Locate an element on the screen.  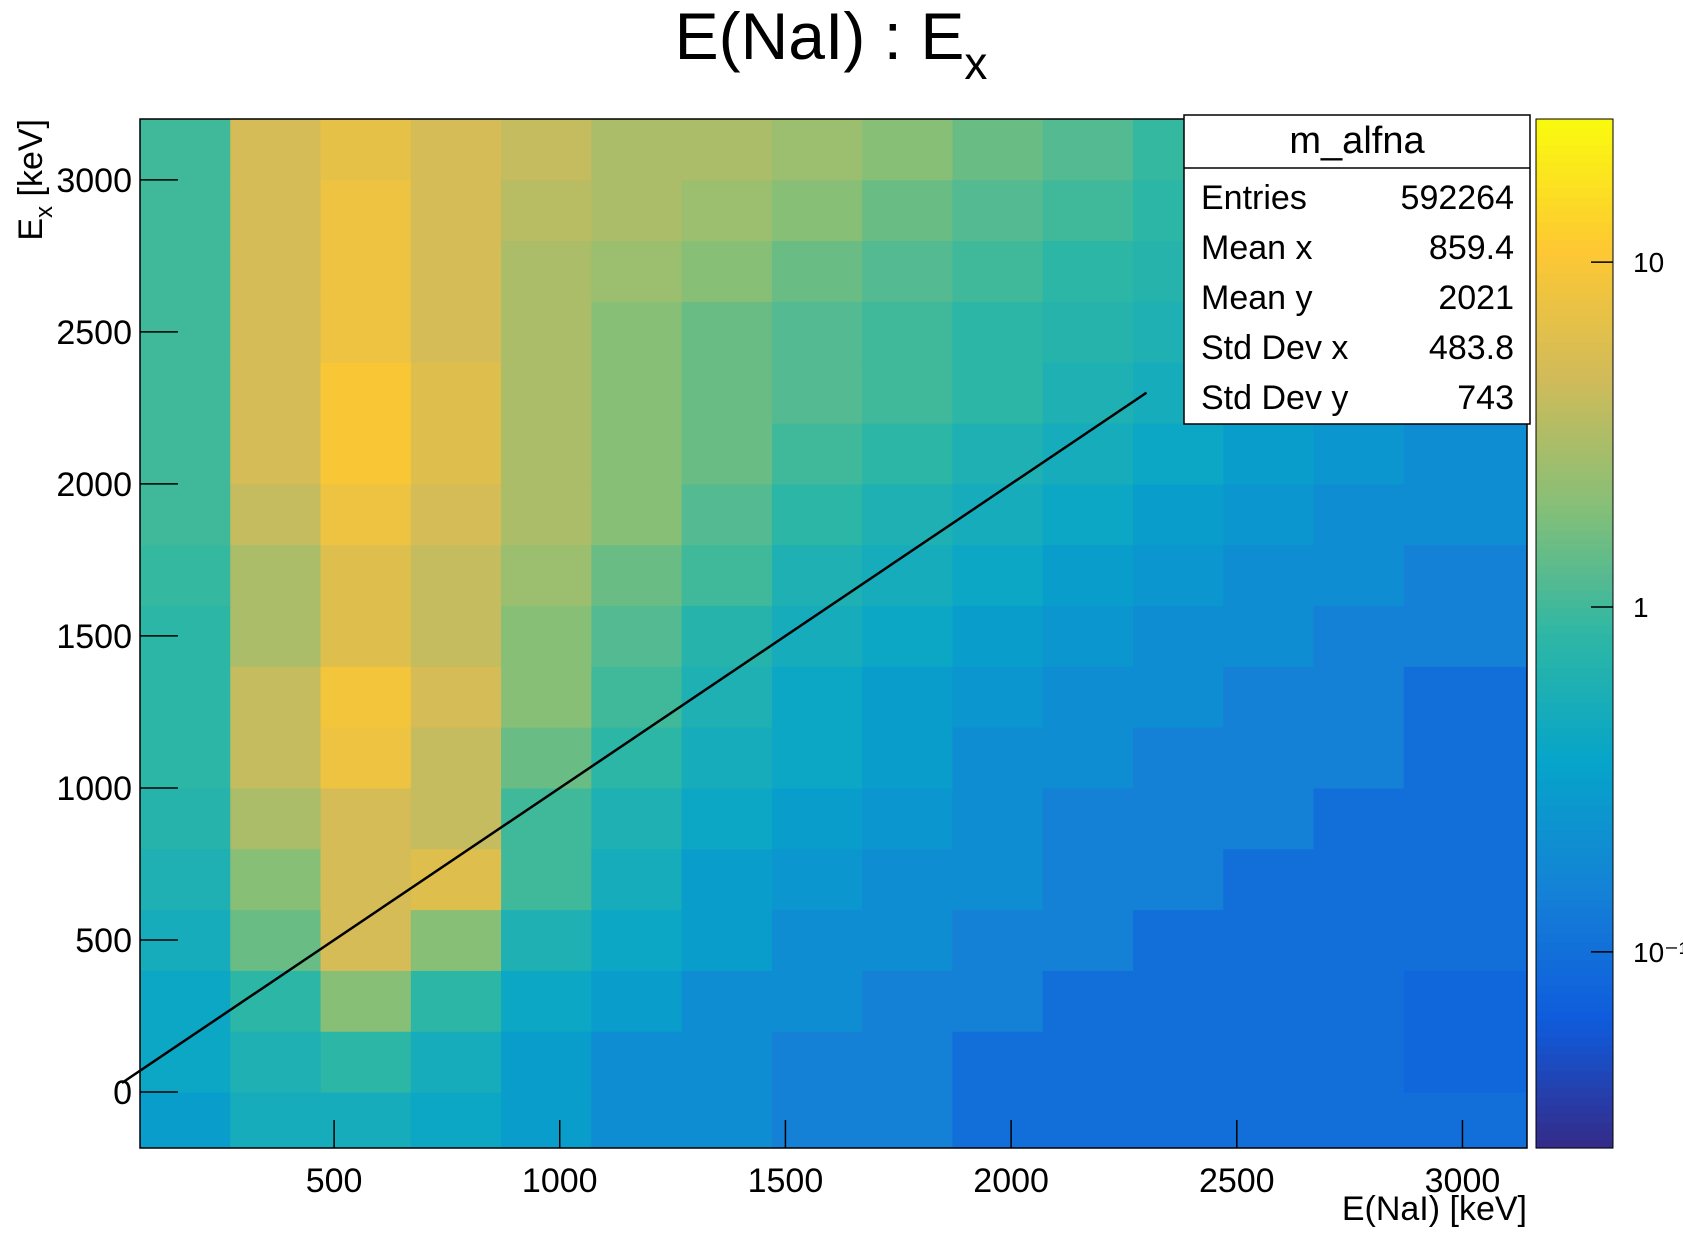
y-tick-label: 3000 is located at coordinates (94, 181).